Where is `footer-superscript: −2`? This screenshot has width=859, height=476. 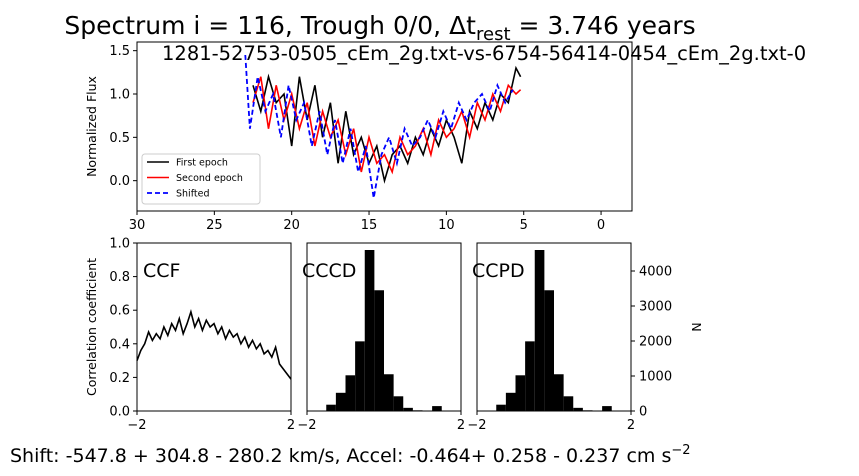 footer-superscript: −2 is located at coordinates (680, 450).